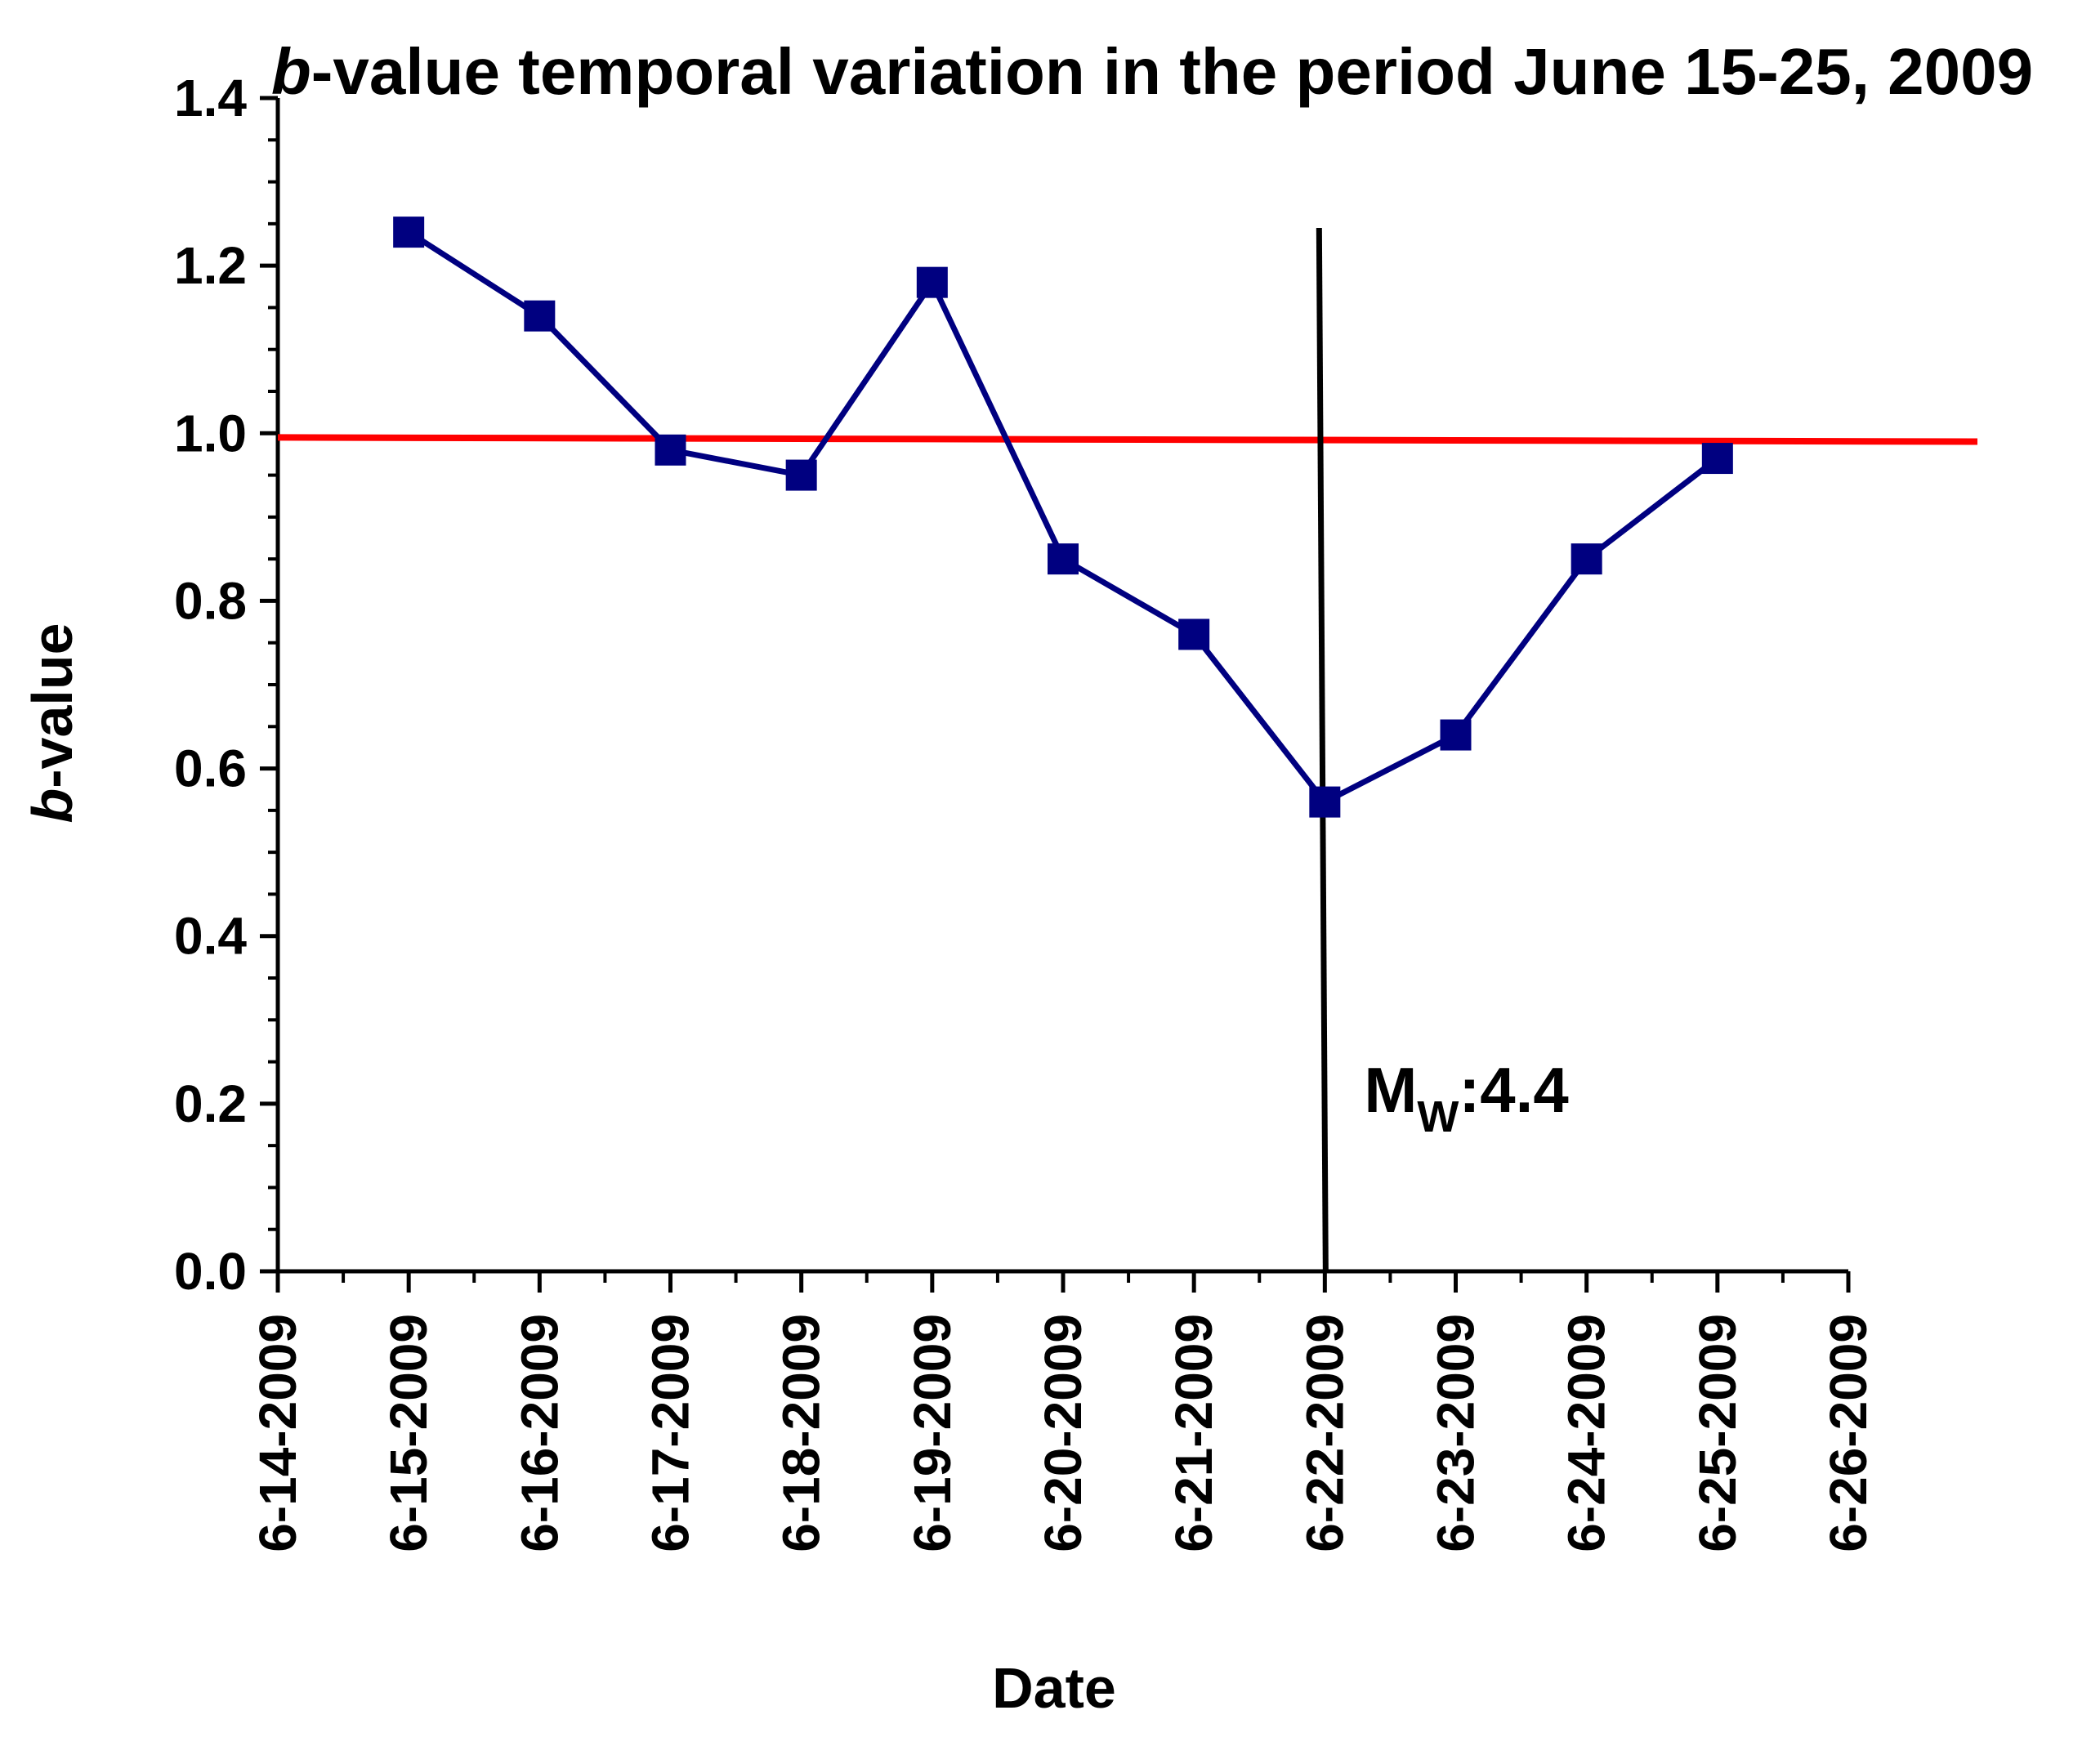  Describe the element at coordinates (1054, 1688) in the screenshot. I see `x-axis-label: Date` at that location.